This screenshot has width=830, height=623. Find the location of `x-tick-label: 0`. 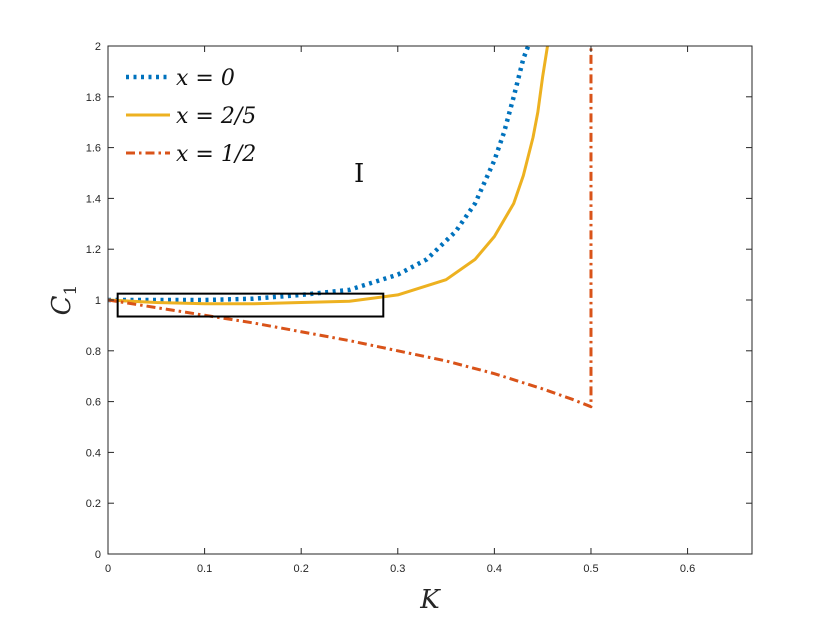

x-tick-label: 0 is located at coordinates (108, 569).